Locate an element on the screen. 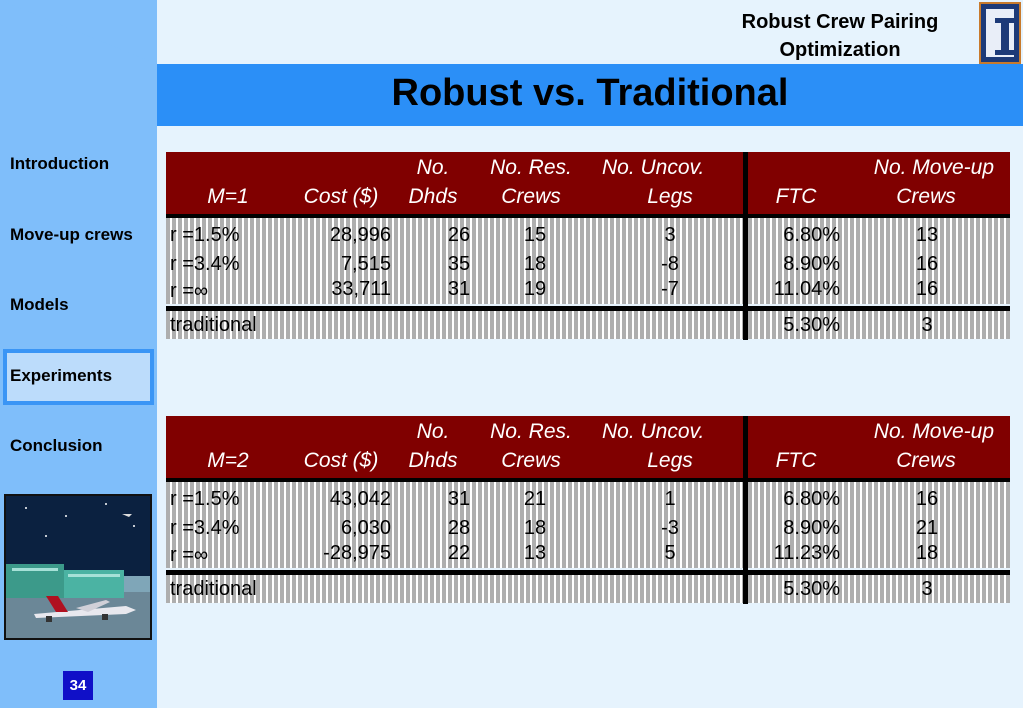 This screenshot has height=708, width=1023. cell-cost: 28,996 is located at coordinates (360, 235).